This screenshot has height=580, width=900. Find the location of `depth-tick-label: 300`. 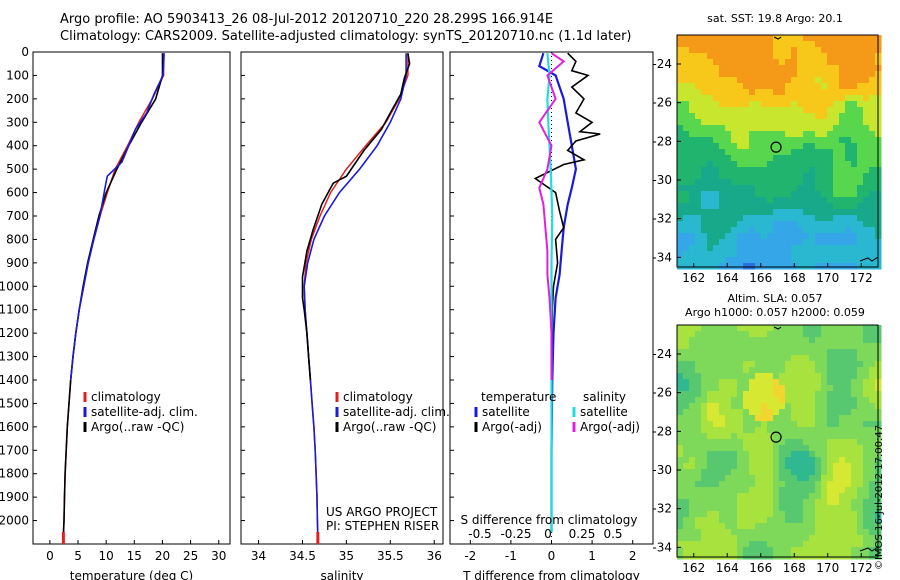

depth-tick-label: 300 is located at coordinates (17, 122).